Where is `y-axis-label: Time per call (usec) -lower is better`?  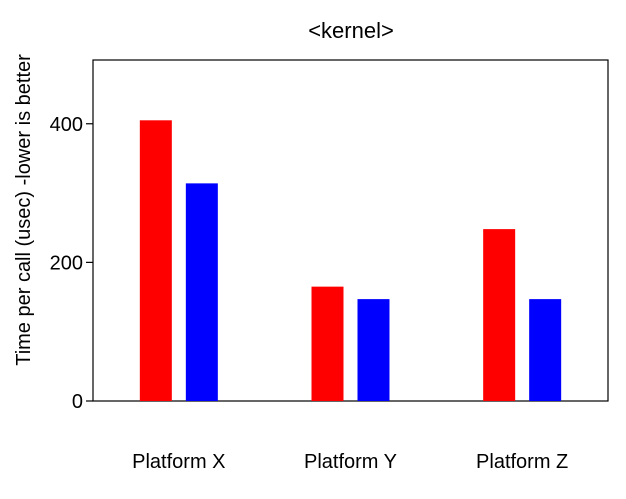 y-axis-label: Time per call (usec) -lower is better is located at coordinates (24, 210).